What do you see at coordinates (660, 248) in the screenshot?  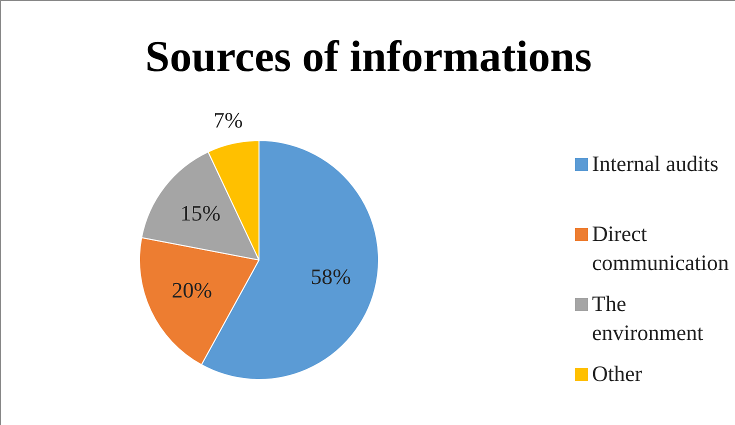 I see `legend-label: Direct communication` at bounding box center [660, 248].